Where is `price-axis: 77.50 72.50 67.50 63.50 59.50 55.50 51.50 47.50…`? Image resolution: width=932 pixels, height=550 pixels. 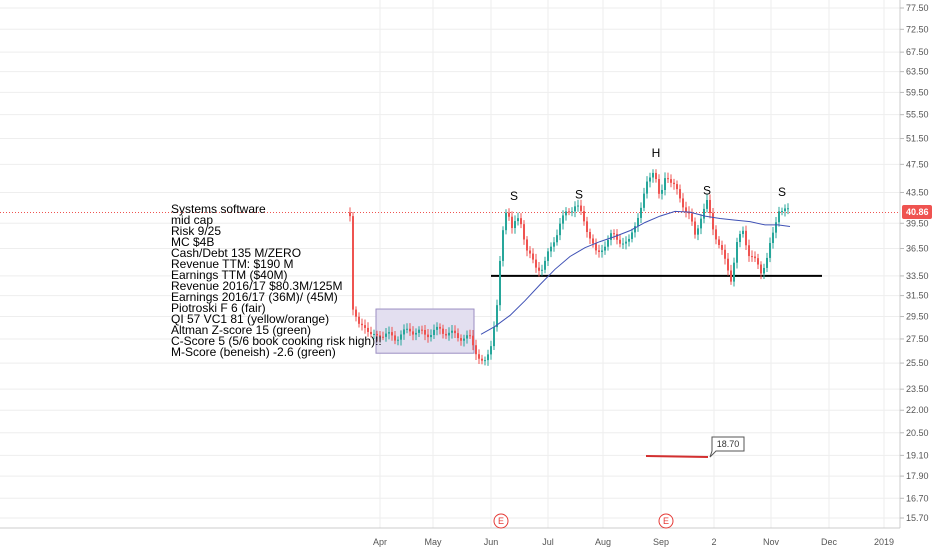
price-axis: 77.50 72.50 67.50 63.50 59.50 55.50 51.50 47.50… is located at coordinates (915, 275).